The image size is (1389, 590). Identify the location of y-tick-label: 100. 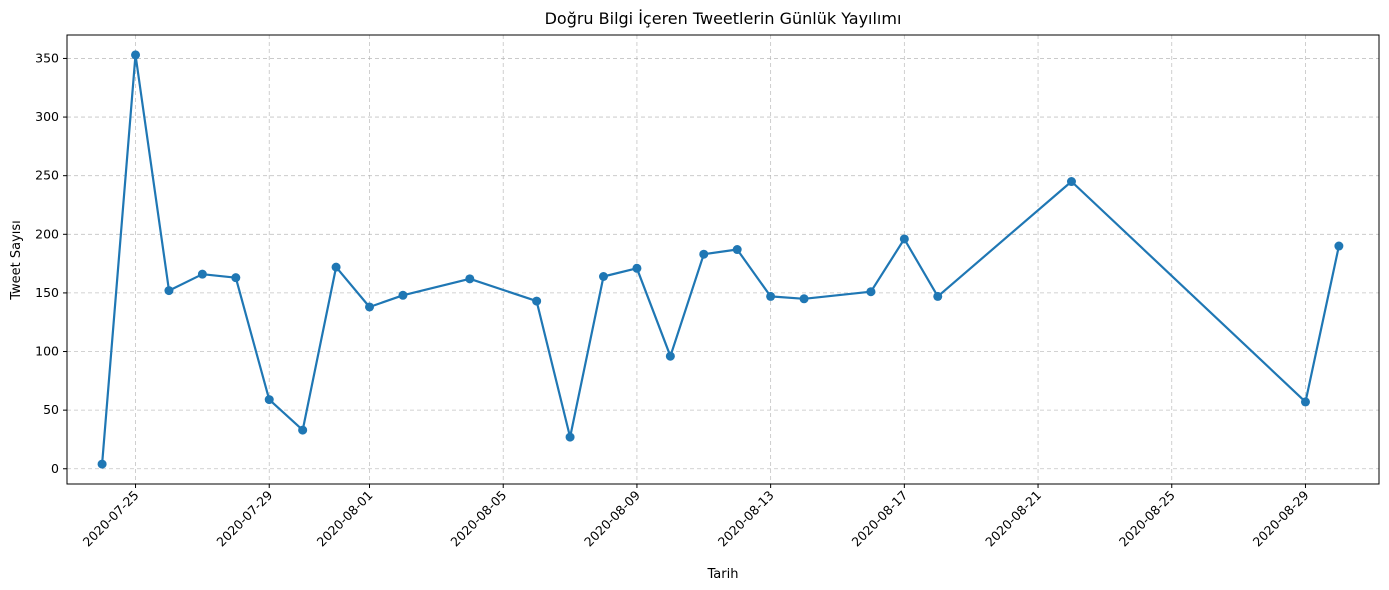
(47, 351).